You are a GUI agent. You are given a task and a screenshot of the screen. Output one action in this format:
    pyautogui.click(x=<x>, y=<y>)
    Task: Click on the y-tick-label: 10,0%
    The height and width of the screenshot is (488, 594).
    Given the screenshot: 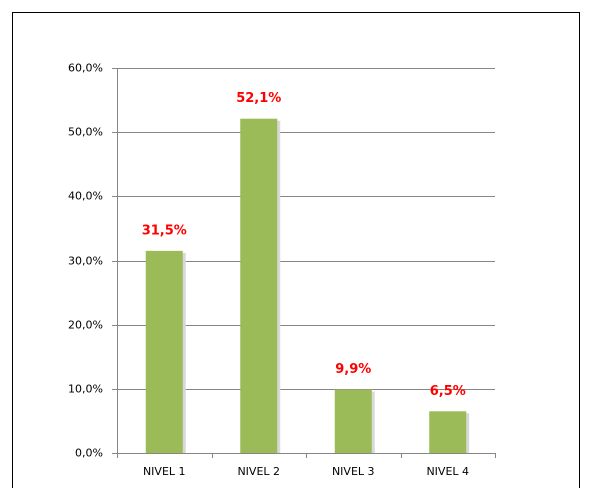 What is the action you would take?
    pyautogui.click(x=85, y=389)
    